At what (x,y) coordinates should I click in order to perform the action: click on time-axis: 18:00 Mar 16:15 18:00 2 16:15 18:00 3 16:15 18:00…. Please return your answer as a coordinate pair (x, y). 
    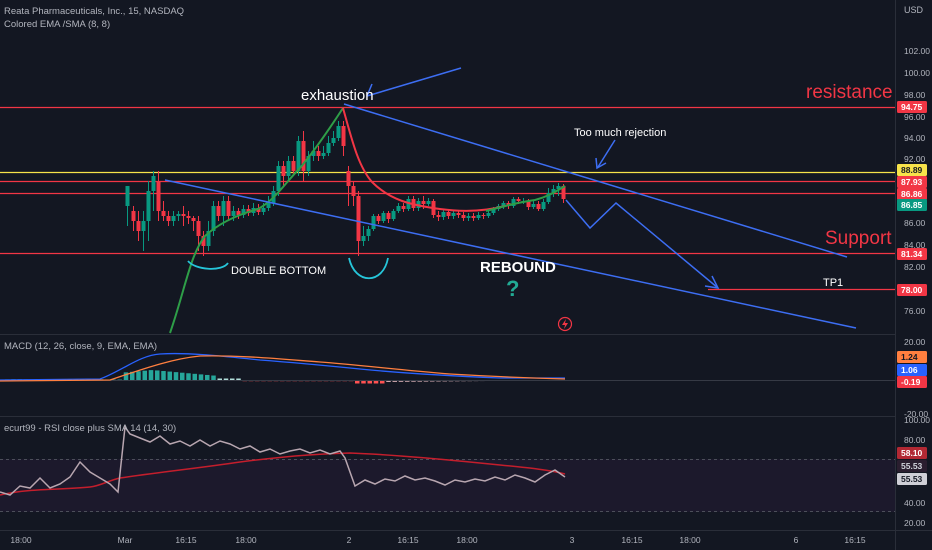
    Looking at the image, I should click on (438, 540).